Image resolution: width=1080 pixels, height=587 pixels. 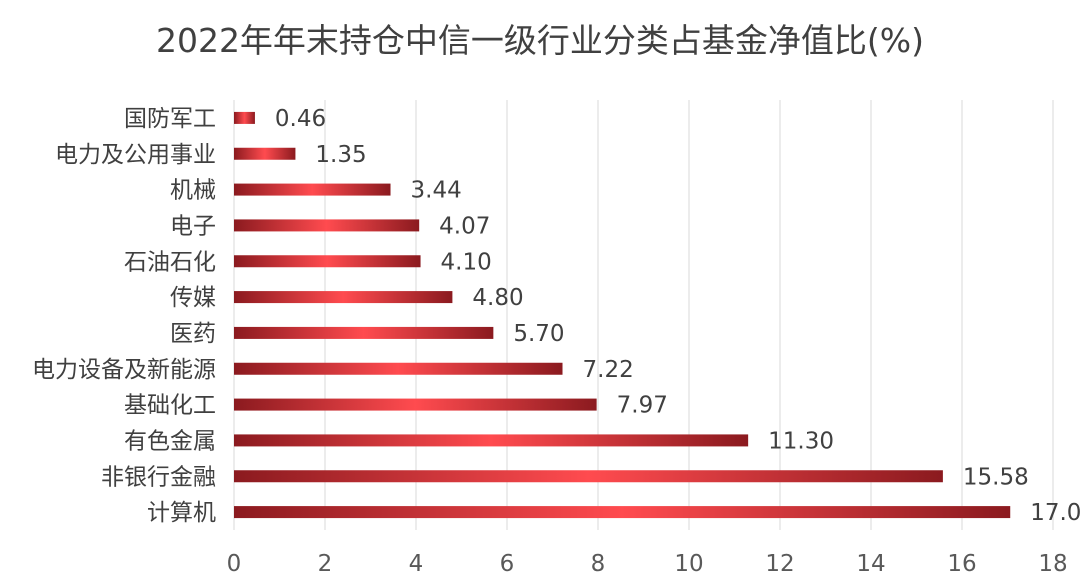 What do you see at coordinates (540, 40) in the screenshot?
I see `chart-title: 2022年年末持仓中信一级行业分类占基金净值比(%)` at bounding box center [540, 40].